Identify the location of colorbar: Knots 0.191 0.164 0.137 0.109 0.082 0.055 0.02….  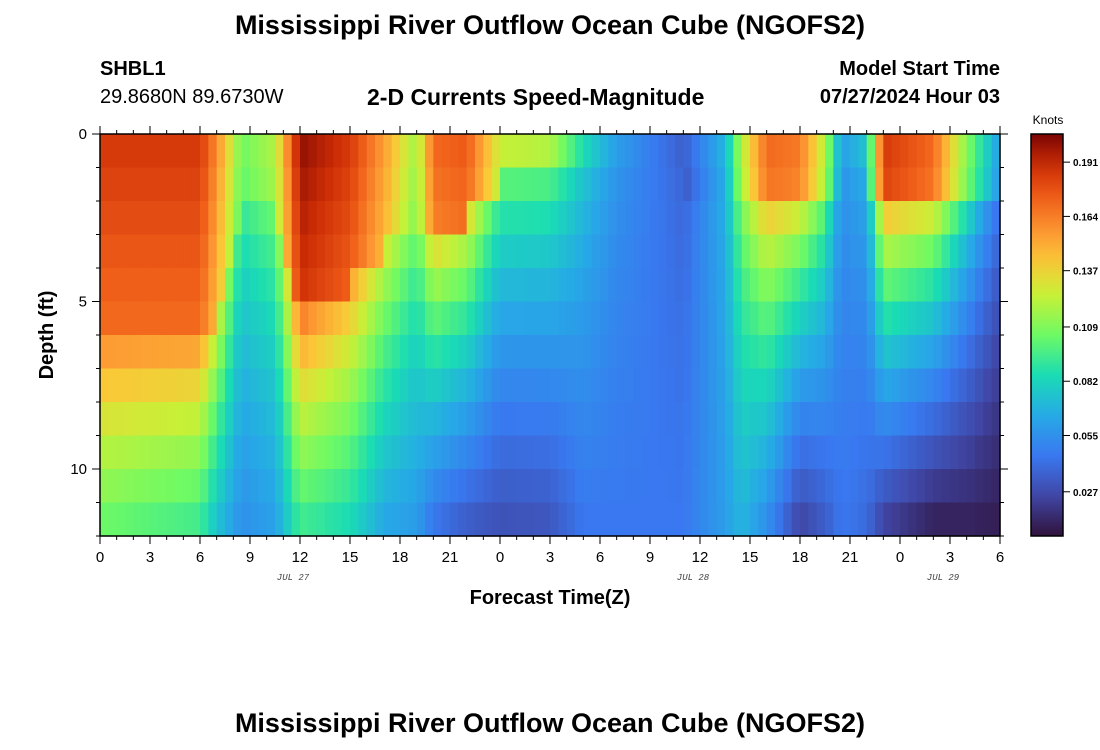
(1064, 325).